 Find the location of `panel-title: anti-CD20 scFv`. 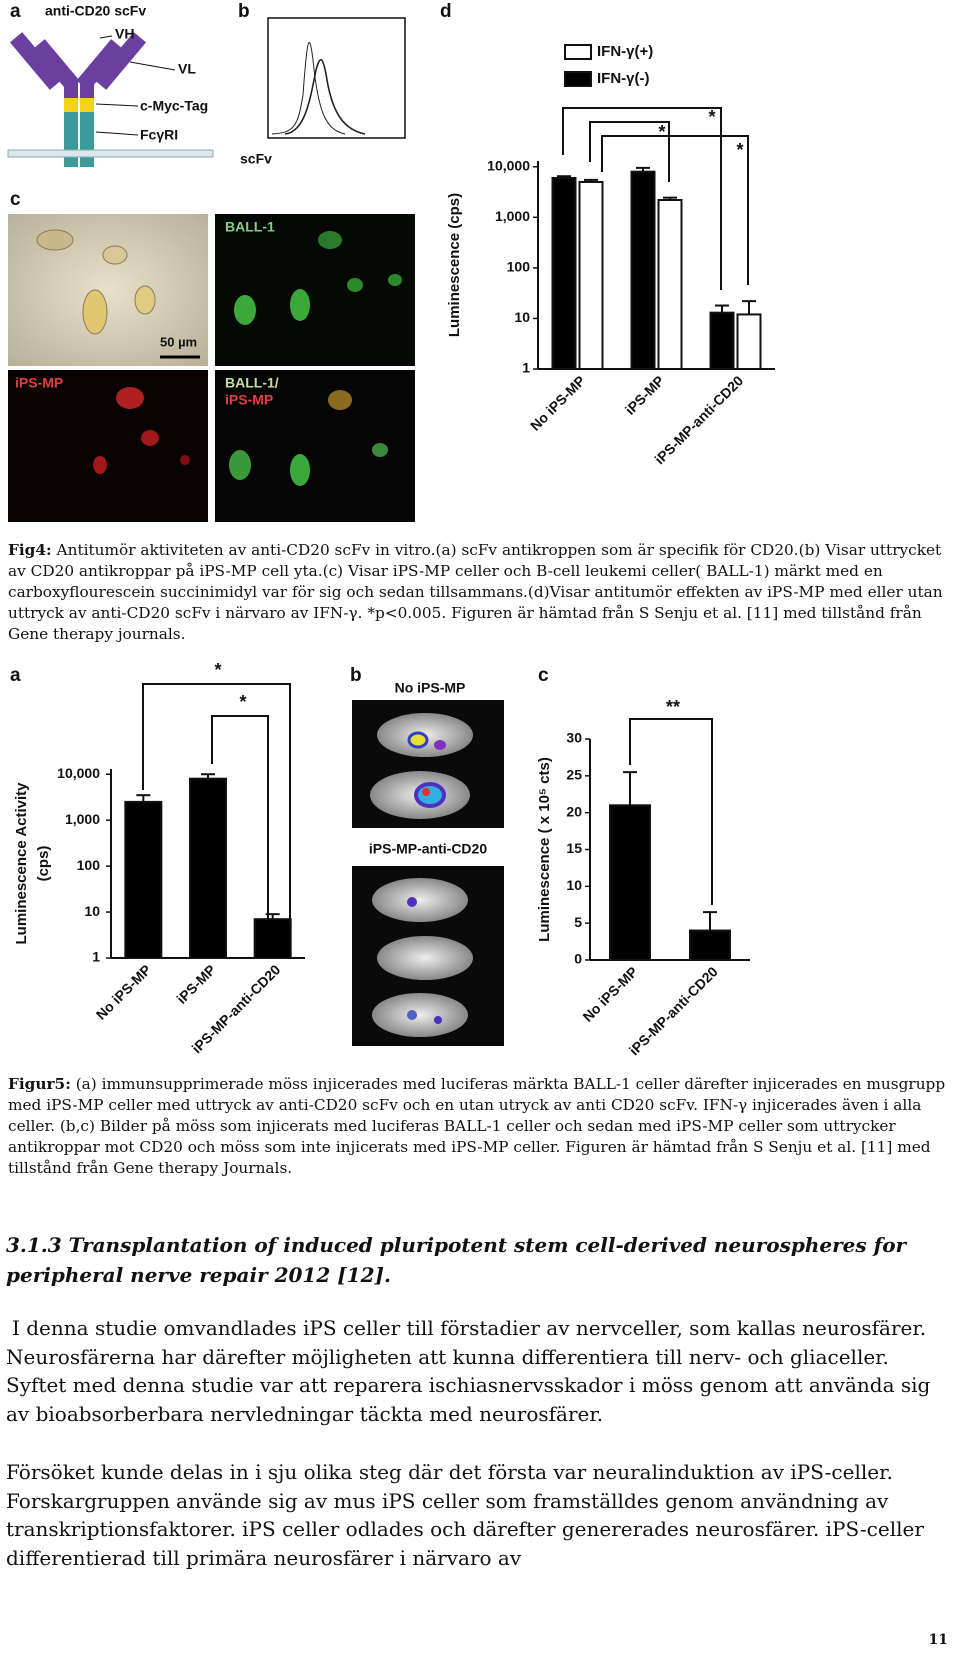

panel-title: anti-CD20 scFv is located at coordinates (95, 11).